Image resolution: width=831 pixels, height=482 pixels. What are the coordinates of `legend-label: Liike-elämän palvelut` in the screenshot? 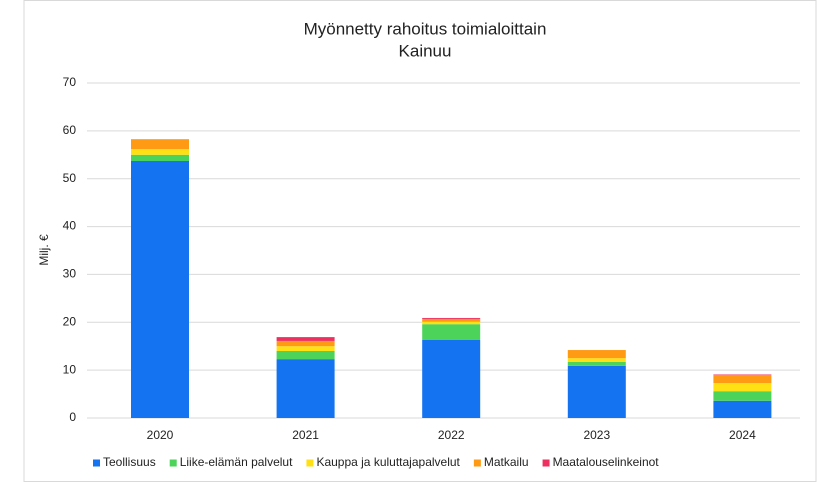 It's located at (236, 462).